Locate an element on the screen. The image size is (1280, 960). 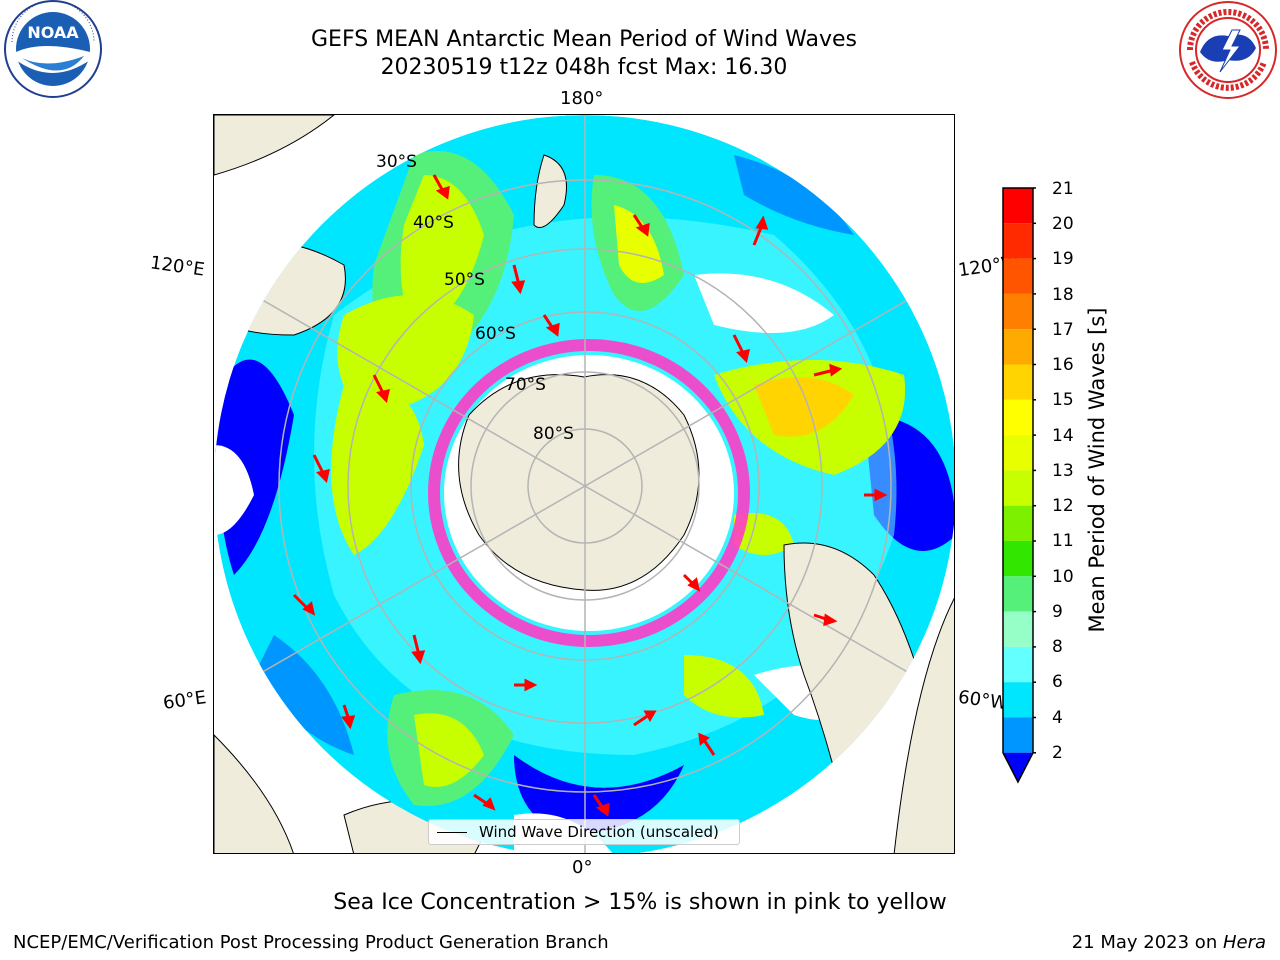
legend-line-icon is located at coordinates (452, 832).